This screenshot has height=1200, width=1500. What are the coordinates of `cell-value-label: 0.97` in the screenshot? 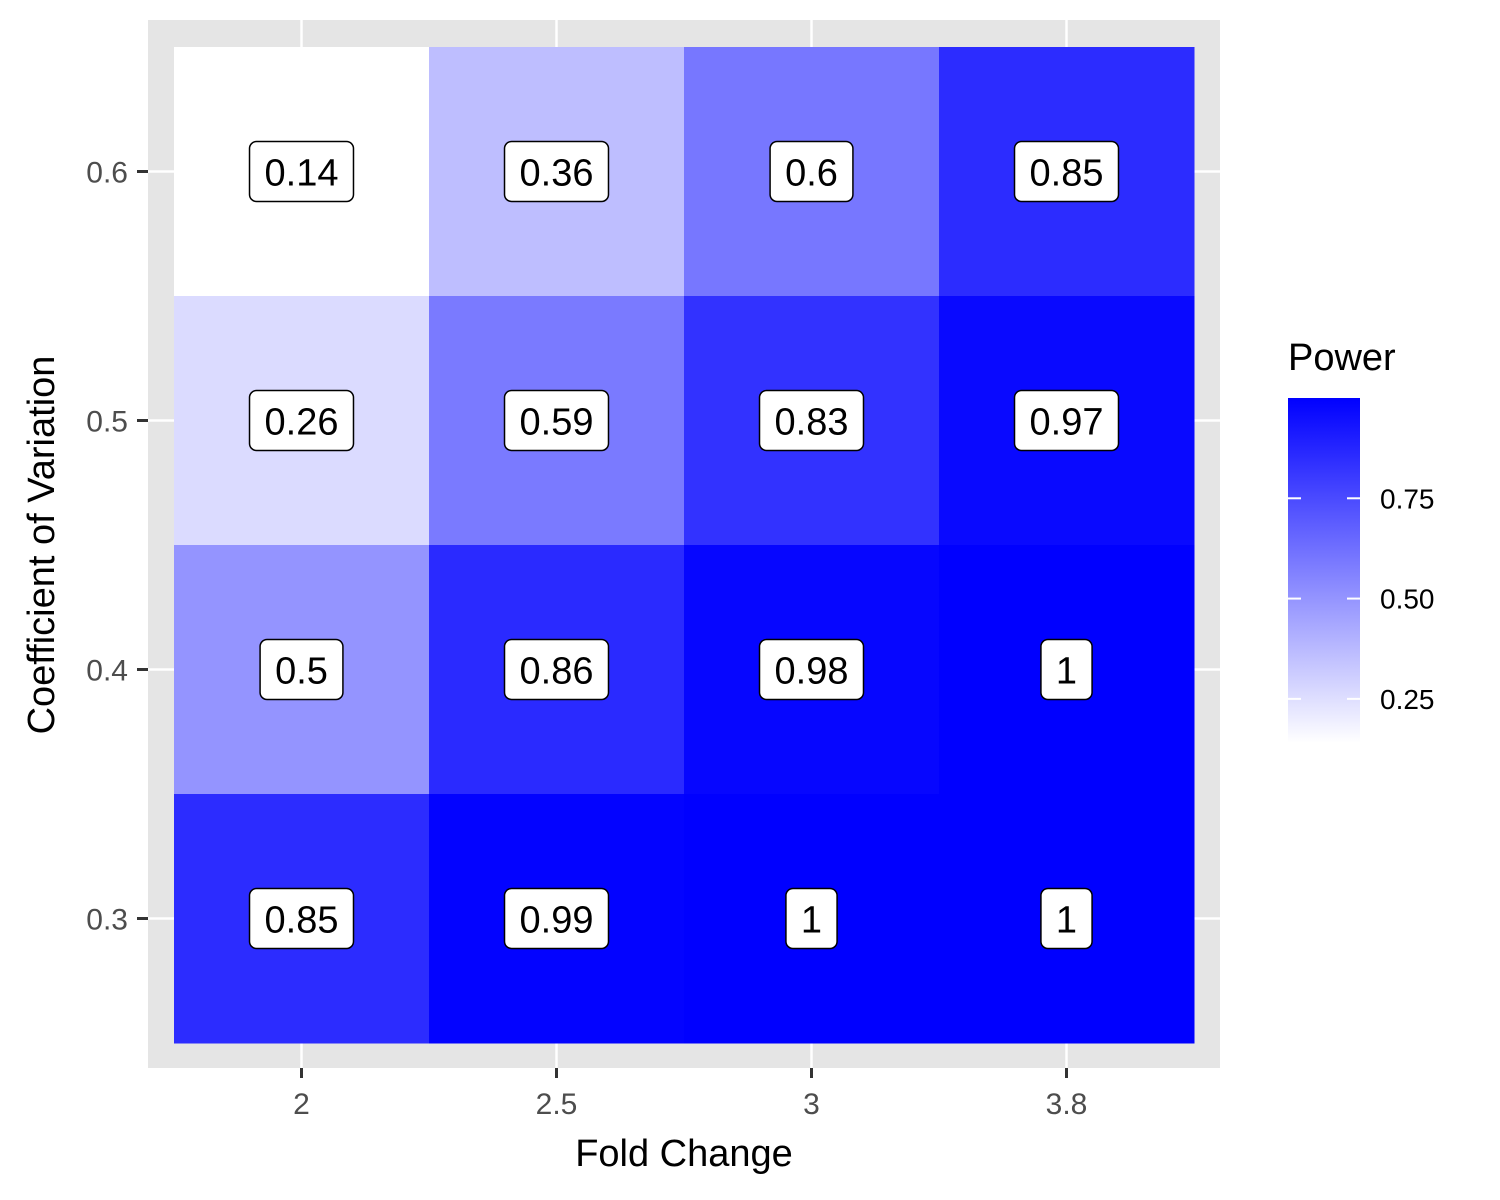 It's located at (1067, 423).